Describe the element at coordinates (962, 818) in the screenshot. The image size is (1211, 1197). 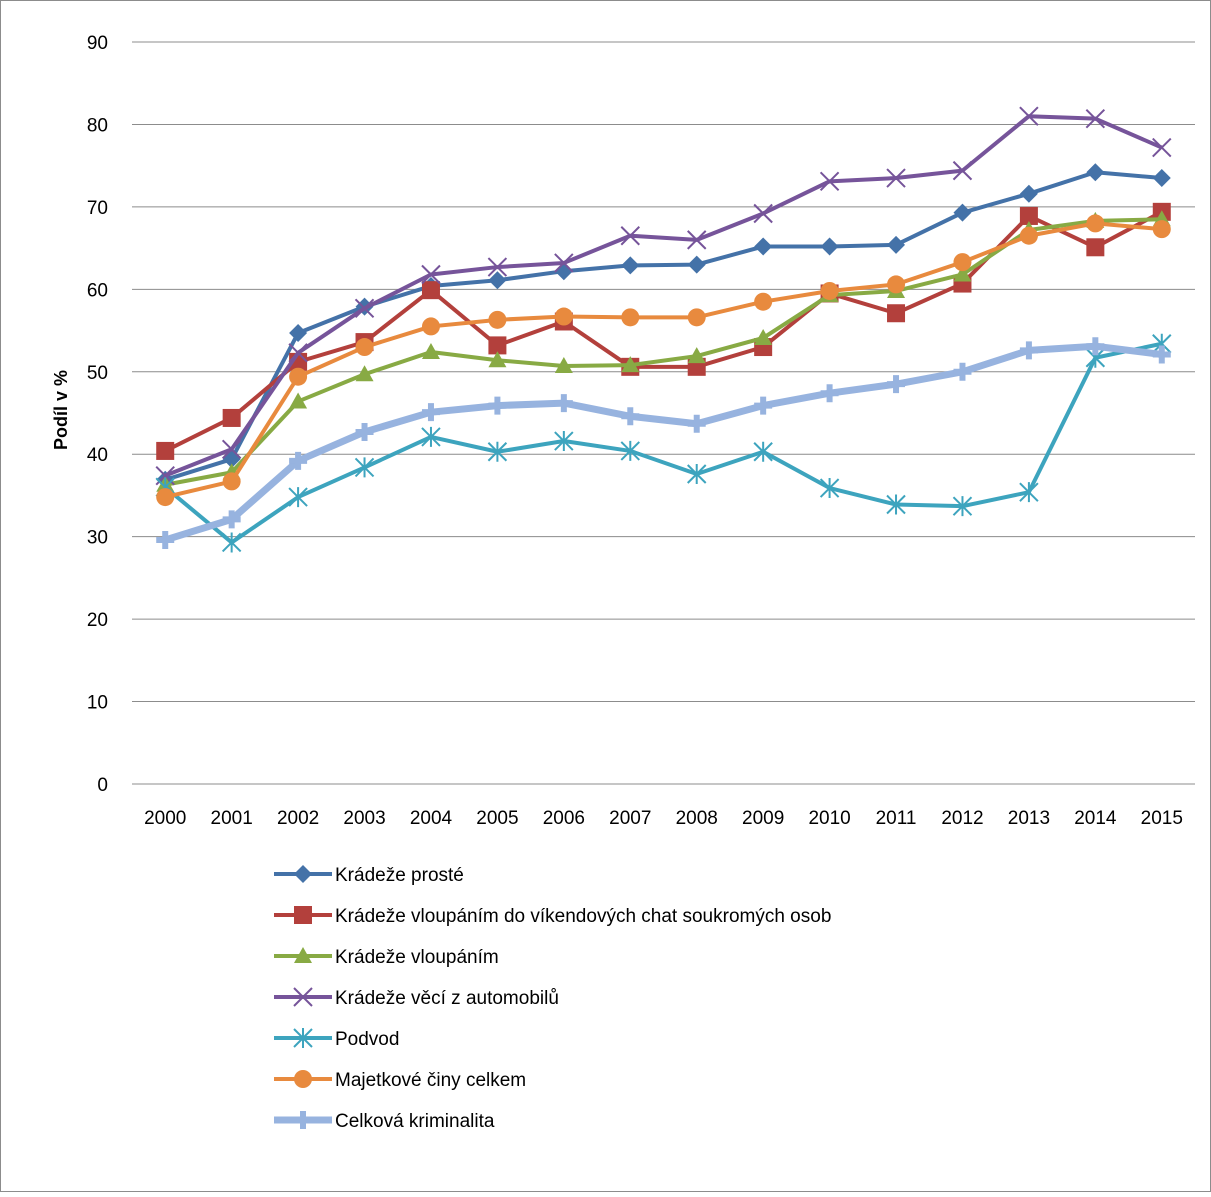
I see `x-tick-label: 2012` at that location.